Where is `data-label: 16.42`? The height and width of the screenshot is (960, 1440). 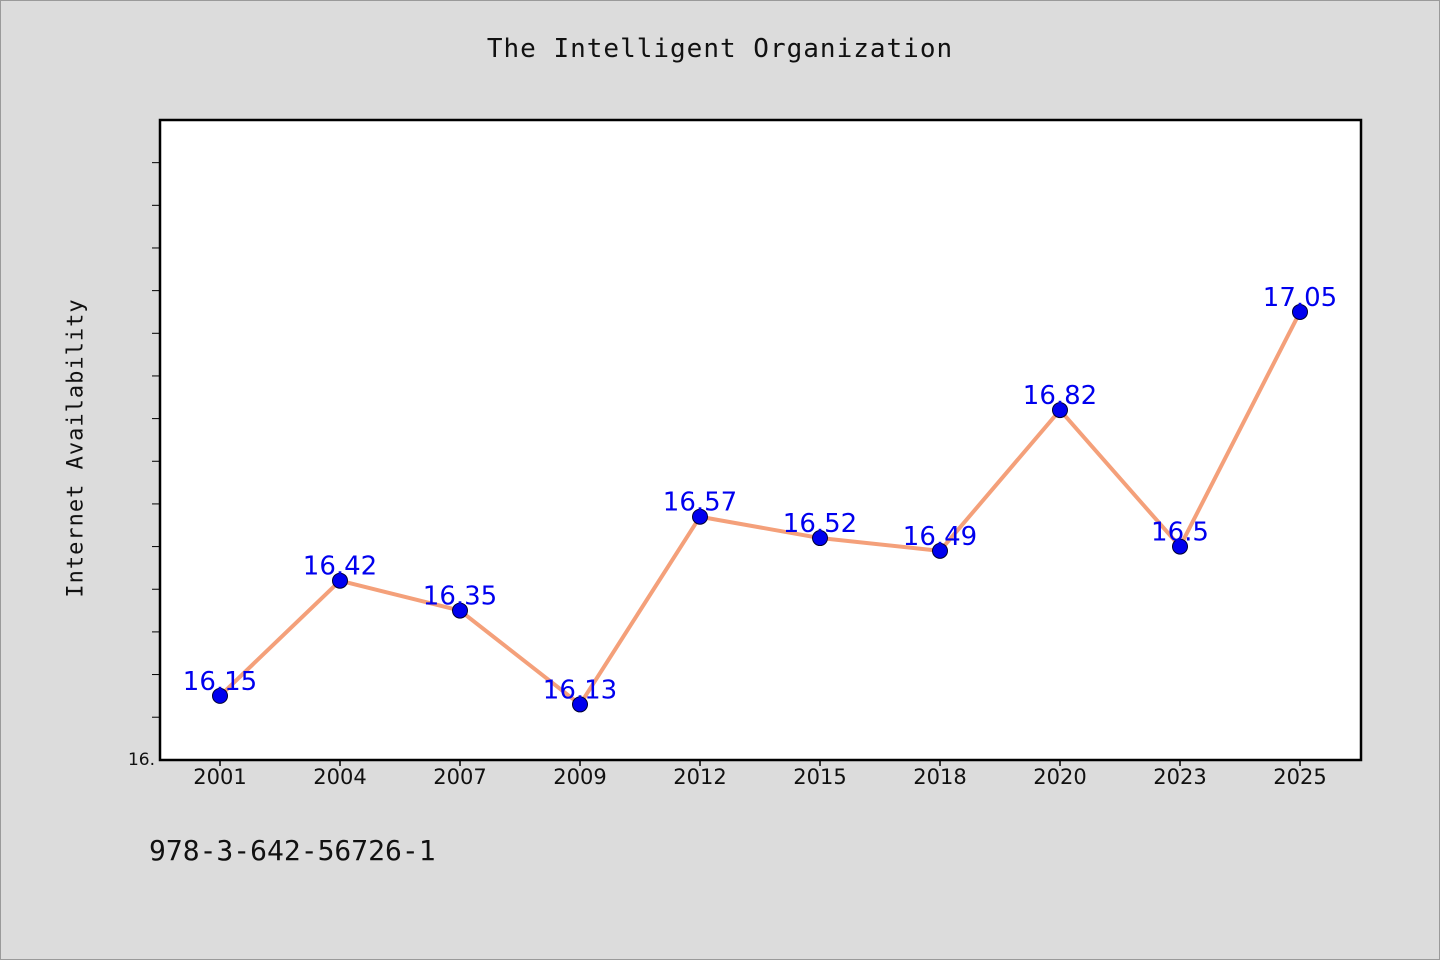 data-label: 16.42 is located at coordinates (340, 567).